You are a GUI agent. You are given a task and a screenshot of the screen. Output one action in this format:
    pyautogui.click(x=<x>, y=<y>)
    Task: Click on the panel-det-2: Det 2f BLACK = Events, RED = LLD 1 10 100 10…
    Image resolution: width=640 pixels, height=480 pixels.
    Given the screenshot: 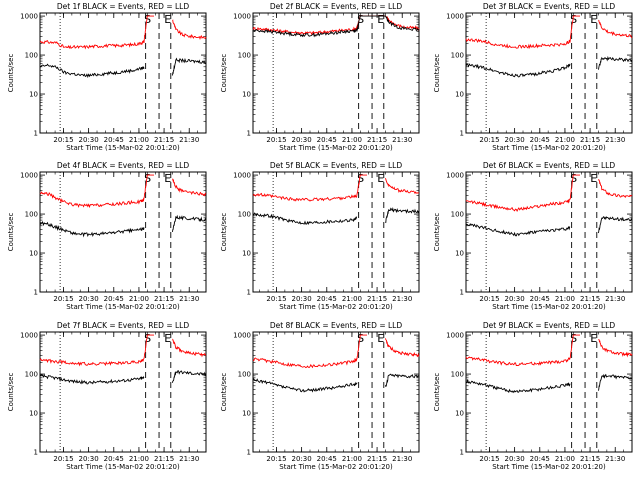 What is the action you would take?
    pyautogui.click(x=320, y=77)
    